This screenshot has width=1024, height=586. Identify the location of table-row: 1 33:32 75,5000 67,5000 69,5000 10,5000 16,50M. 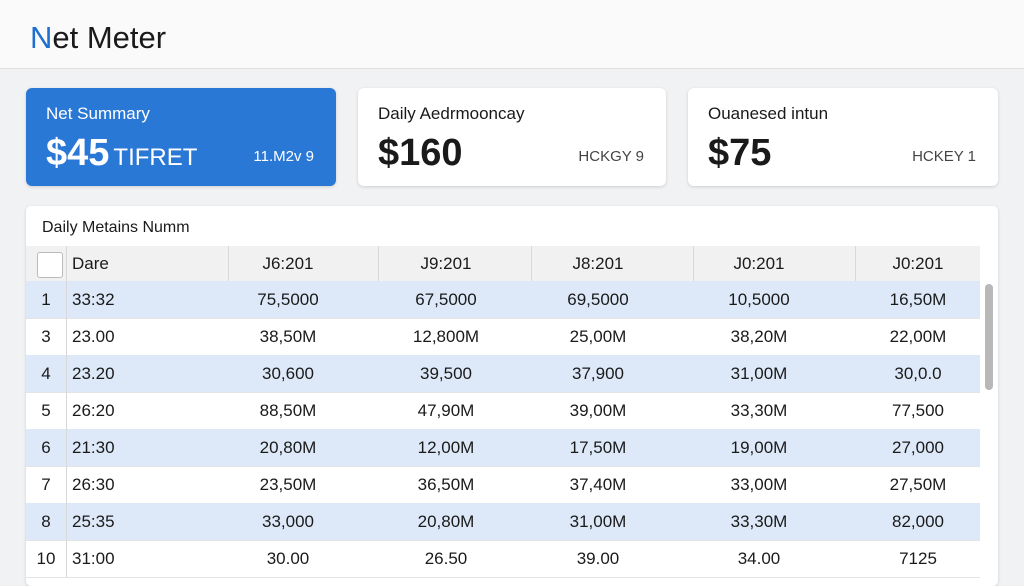
(503, 300).